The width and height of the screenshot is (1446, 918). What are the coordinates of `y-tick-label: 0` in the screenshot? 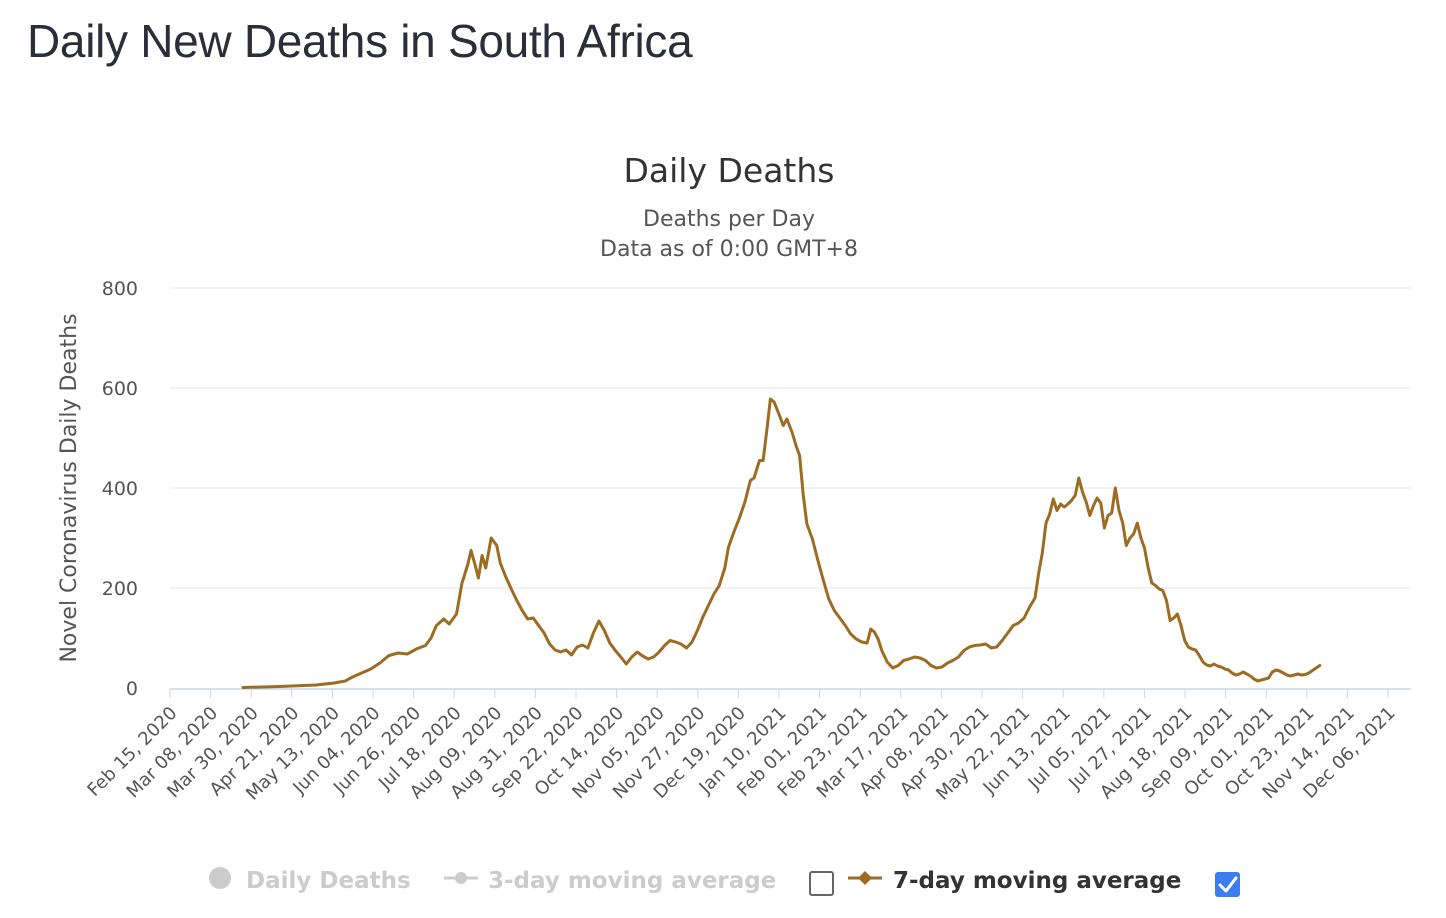 It's located at (132, 689).